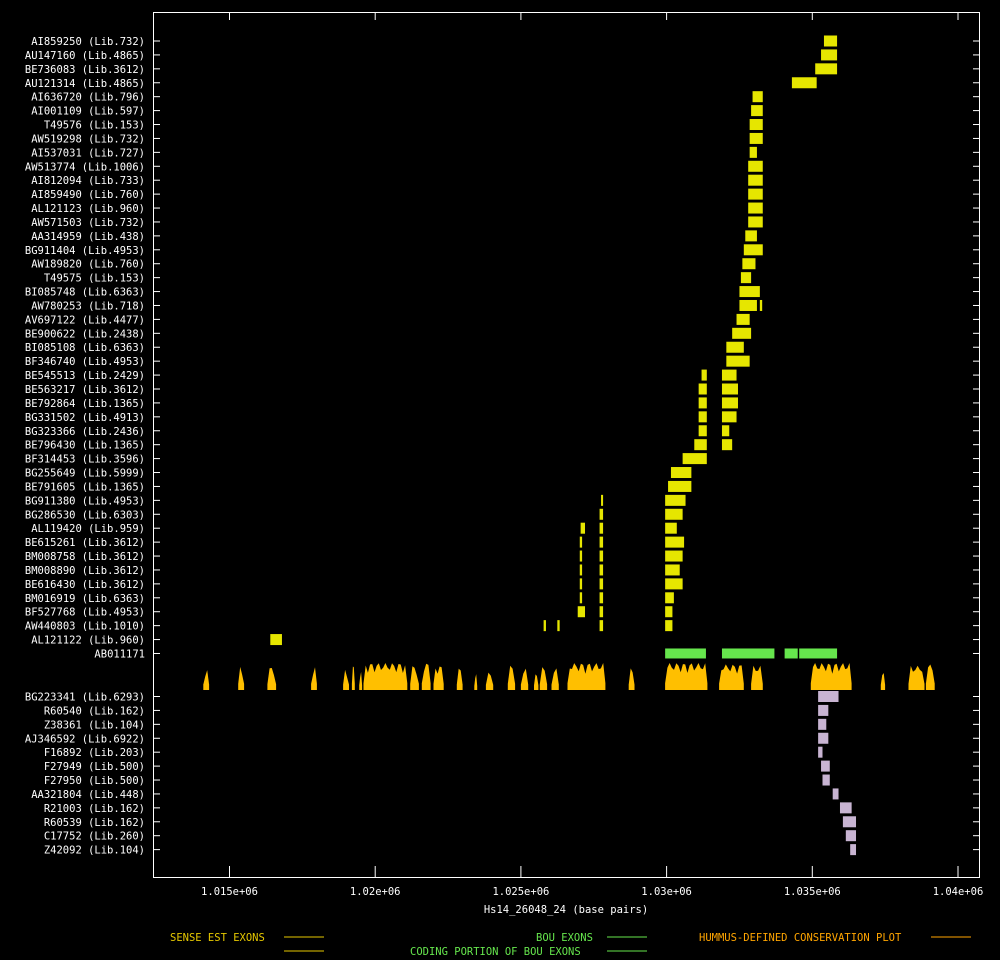 Image resolution: width=1000 pixels, height=960 pixels. I want to click on conservation-plot, so click(569, 676).